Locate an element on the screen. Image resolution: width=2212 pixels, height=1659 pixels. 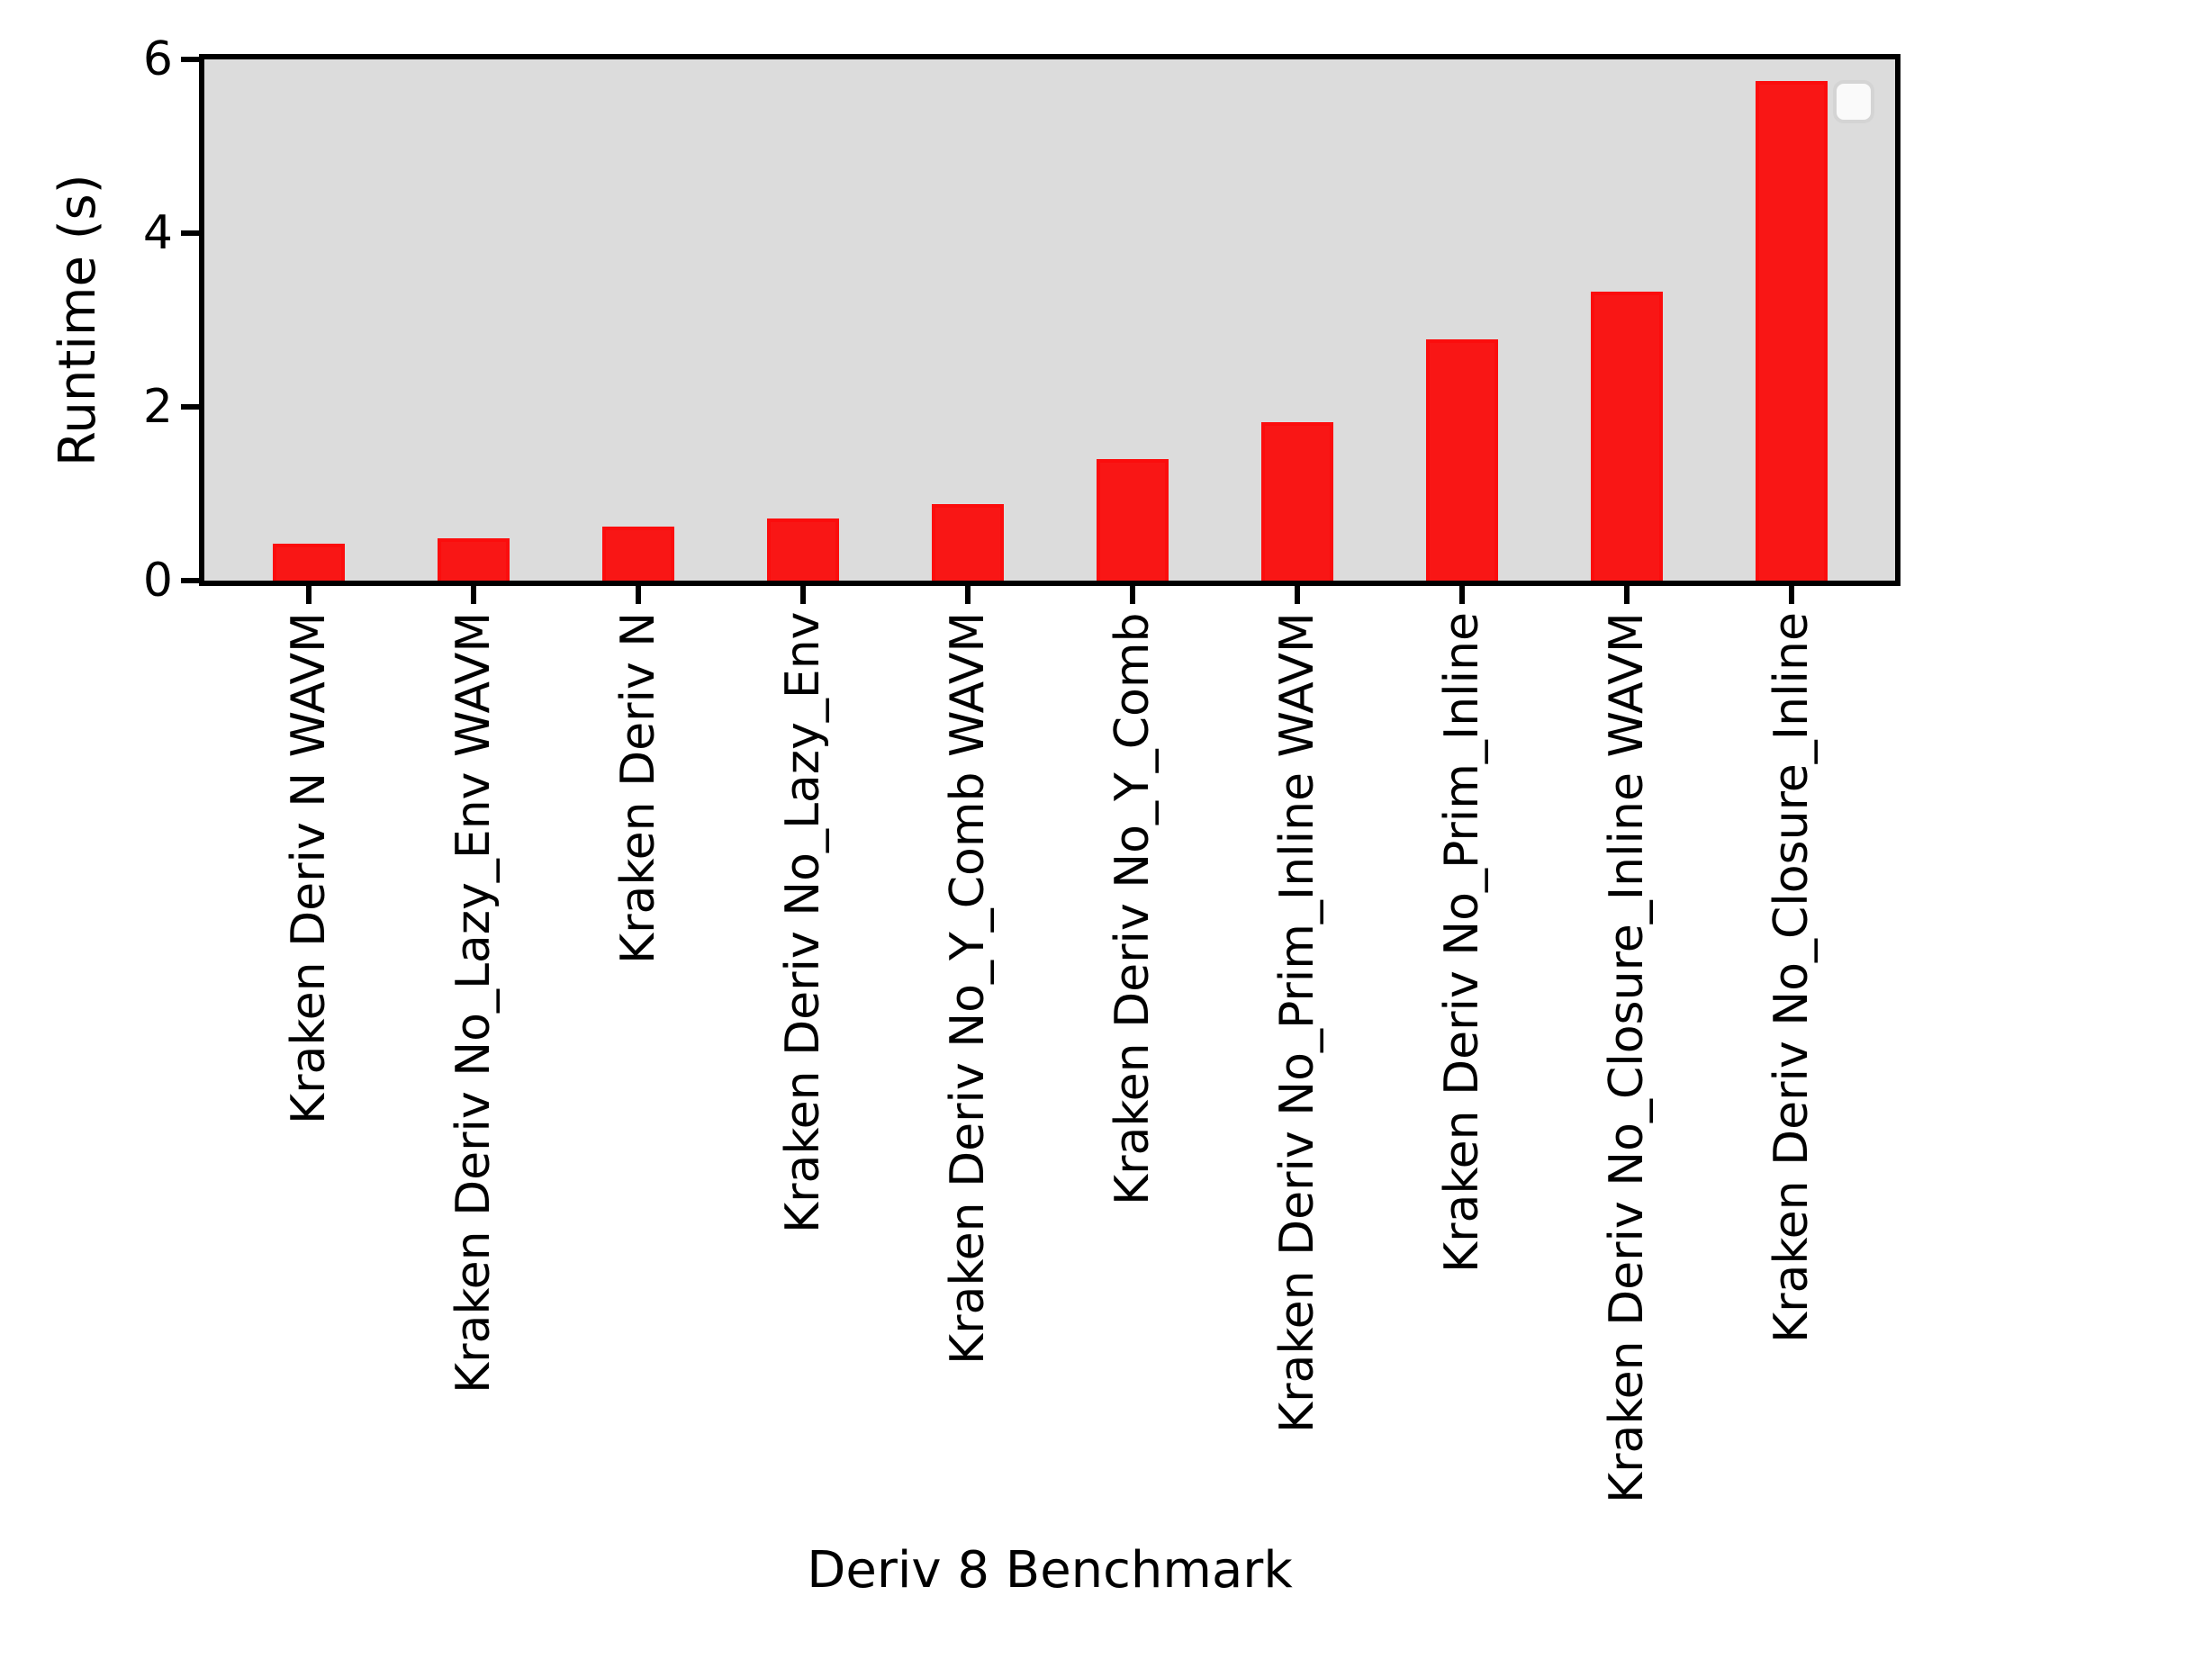
x-tick-label: Kraken Deriv No_Lazy_Env WAVM is located at coordinates (474, 1003).